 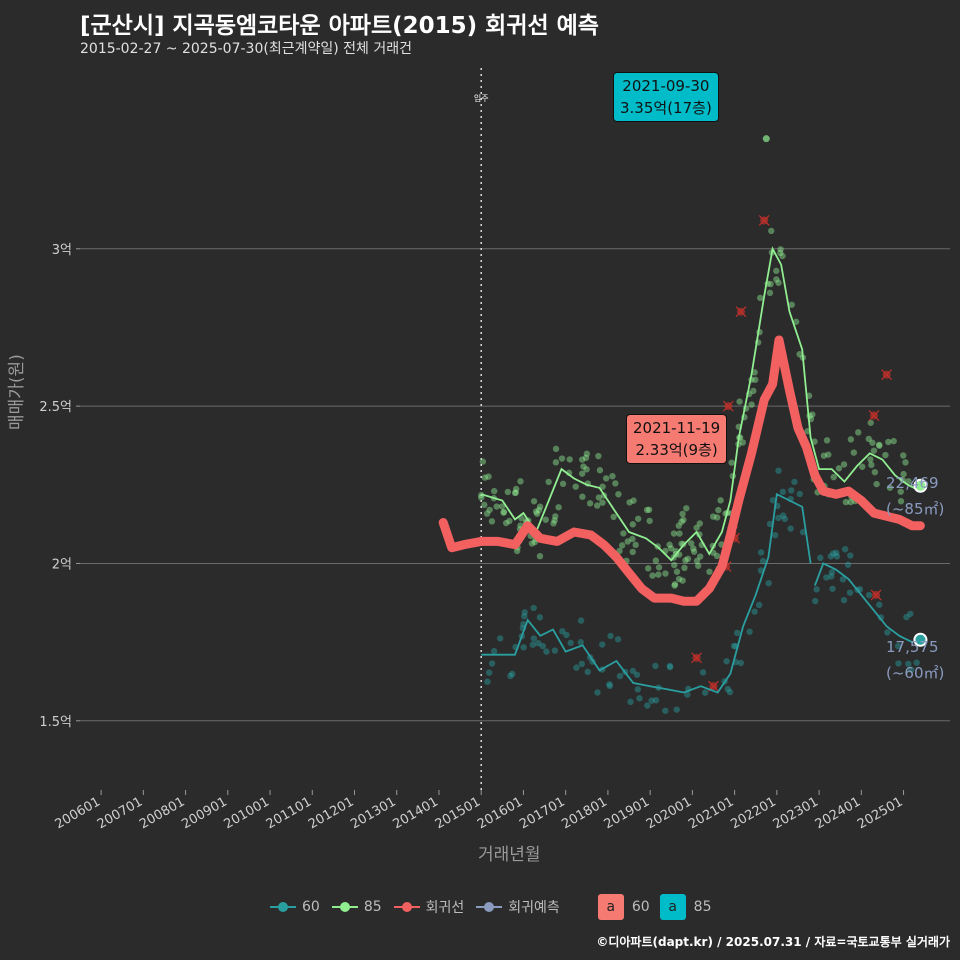 What do you see at coordinates (867, 603) in the screenshot?
I see `series-line-60-recent` at bounding box center [867, 603].